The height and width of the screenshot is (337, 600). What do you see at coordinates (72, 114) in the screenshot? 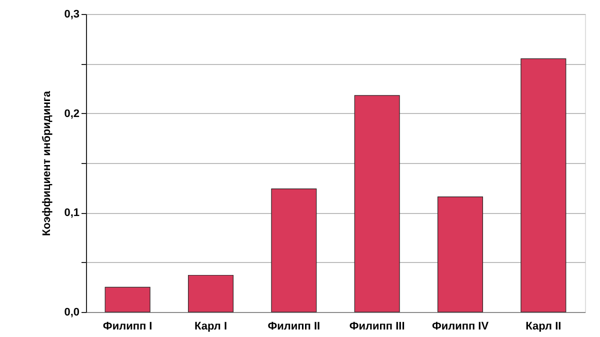
I see `y-tick-label: 0,2` at bounding box center [72, 114].